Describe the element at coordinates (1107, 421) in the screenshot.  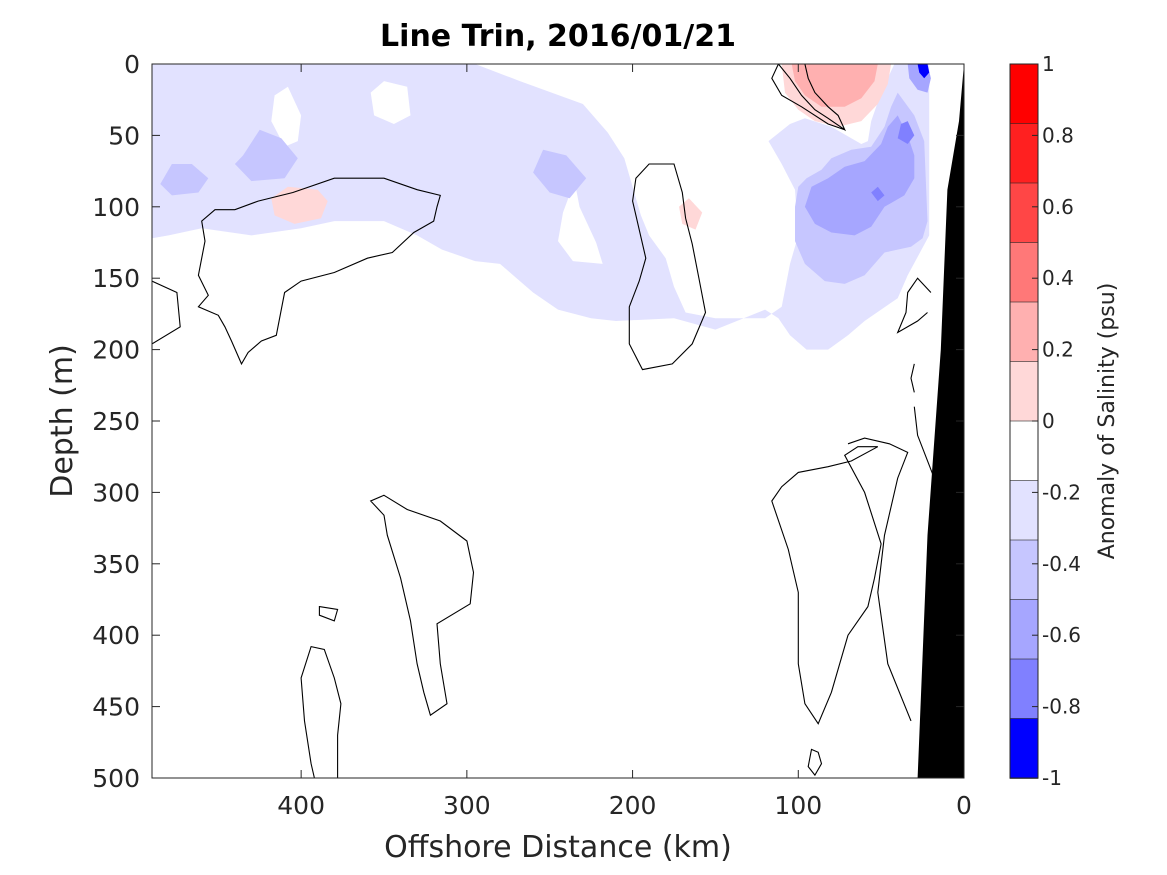
I see `colorbar-label: Anomaly of Salinity (psu)` at that location.